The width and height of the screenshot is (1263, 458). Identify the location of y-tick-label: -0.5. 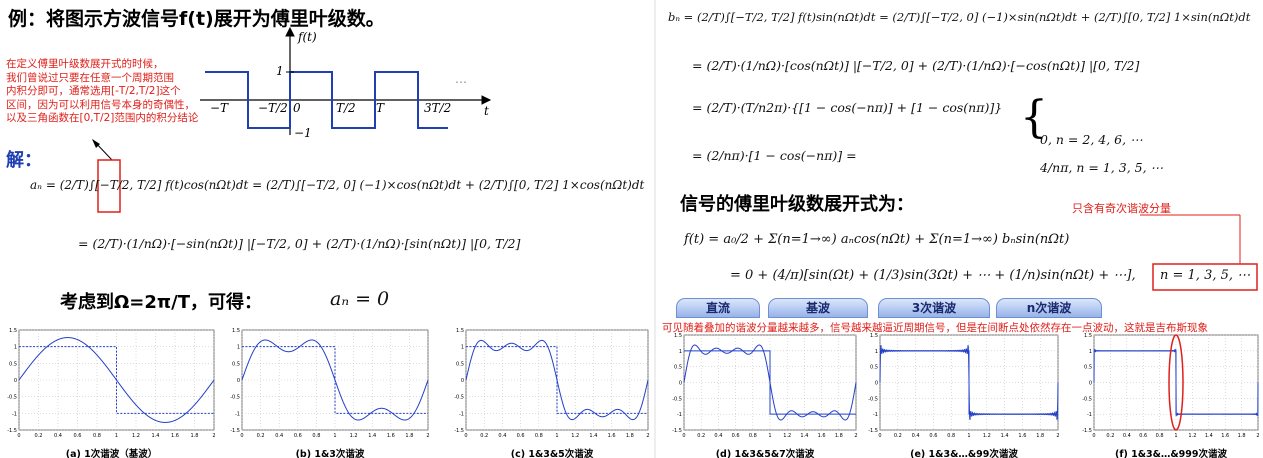
(235, 398).